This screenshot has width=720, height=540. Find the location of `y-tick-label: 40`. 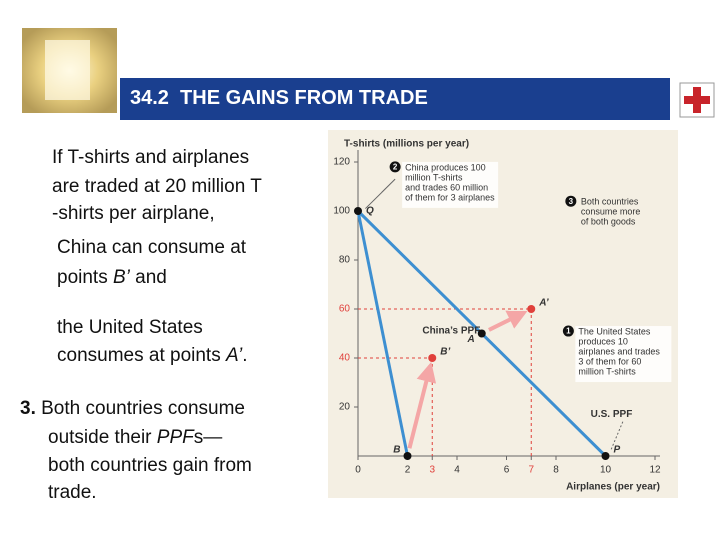

y-tick-label: 40 is located at coordinates (345, 358).